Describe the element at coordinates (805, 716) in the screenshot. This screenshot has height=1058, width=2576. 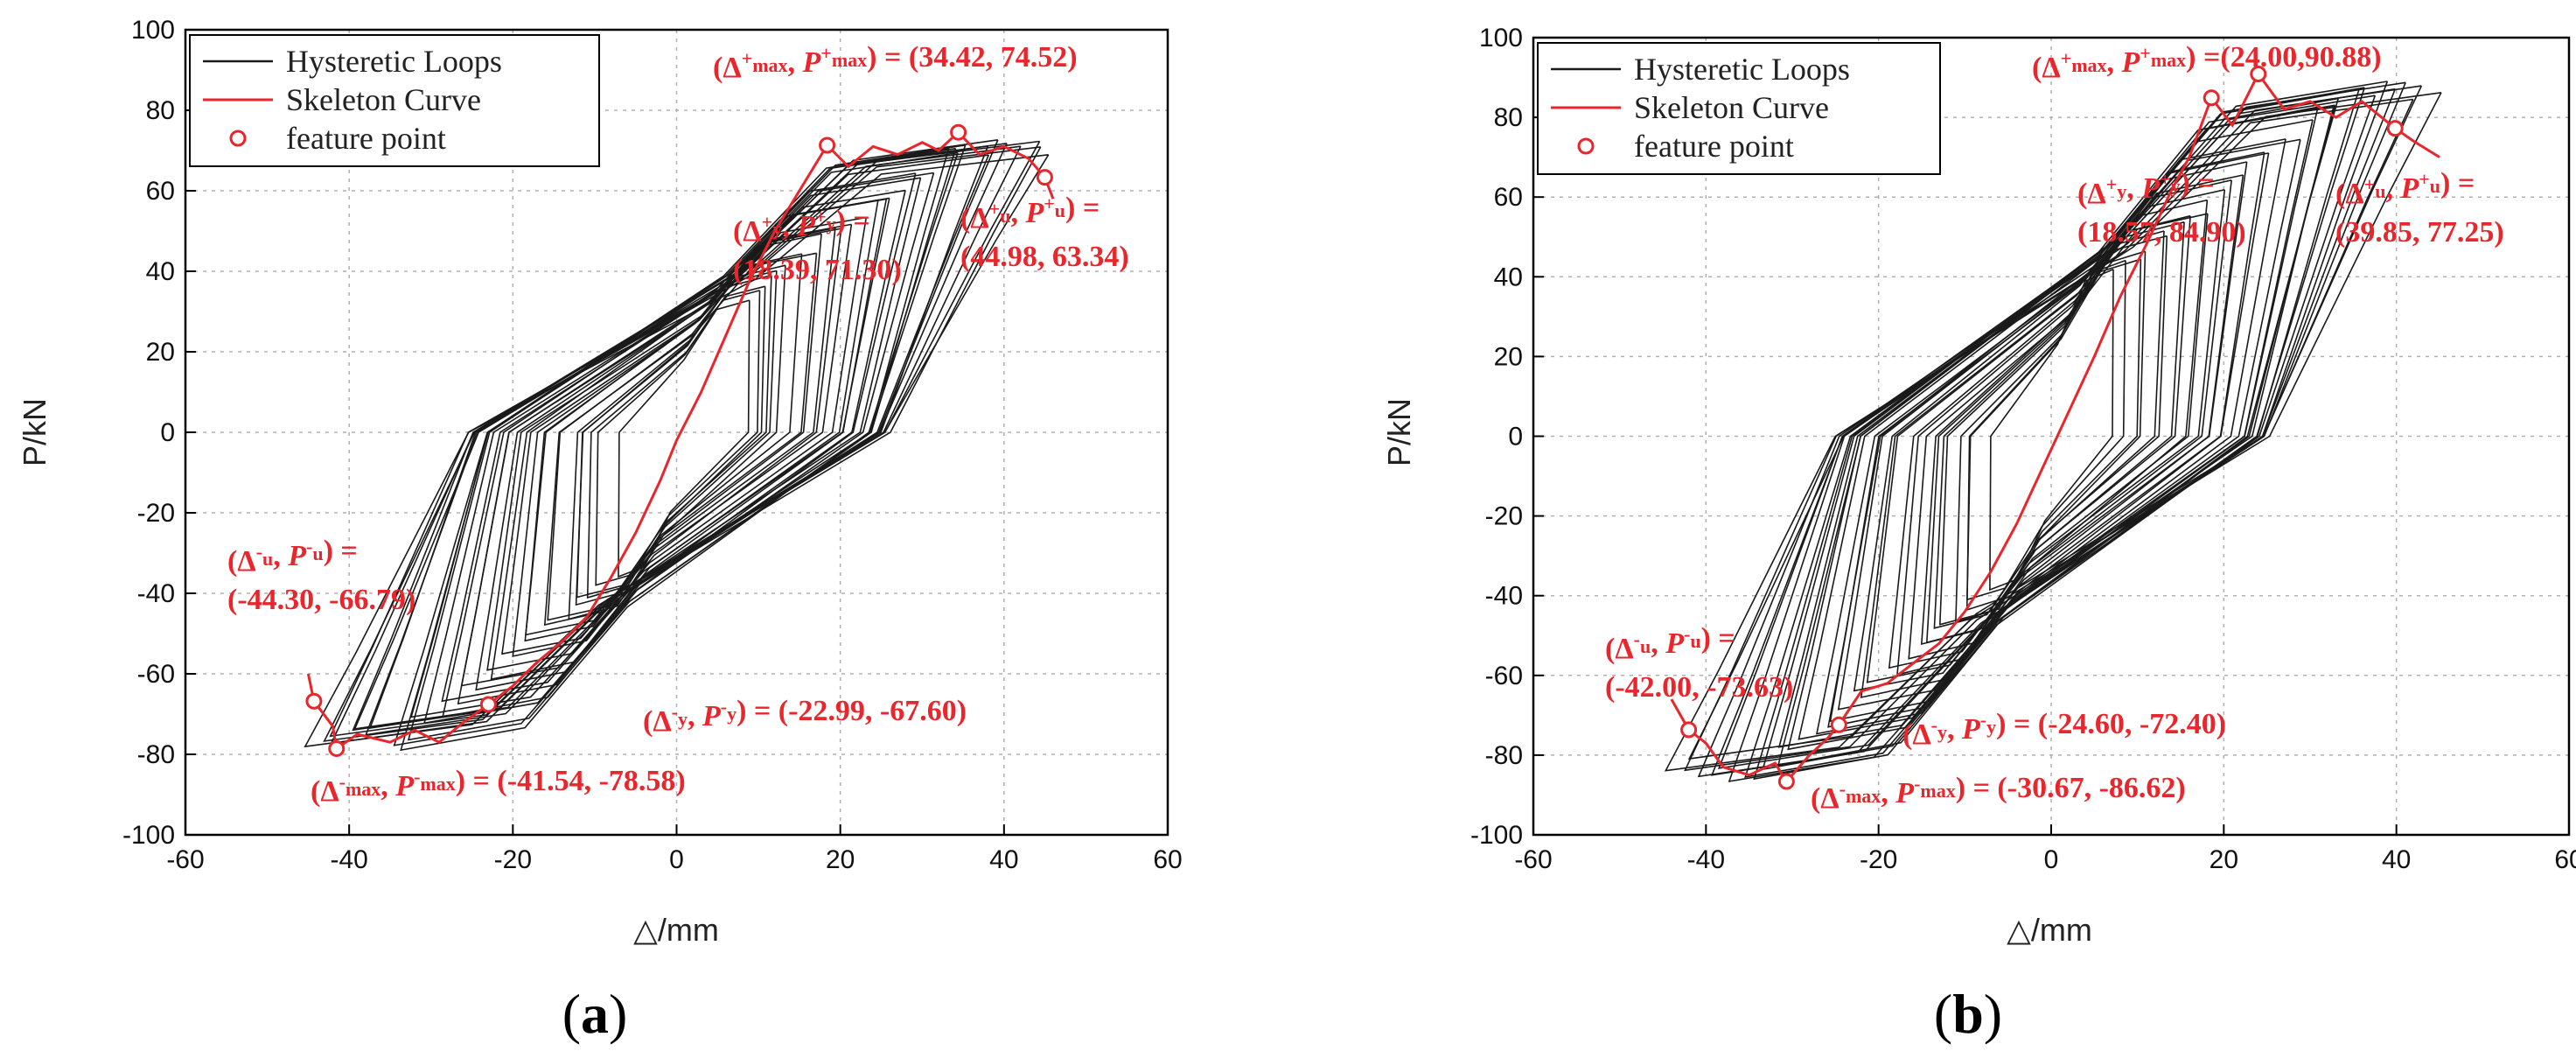
I see `annotation-y-neg: (Δ-y, P-y) = (-22.99, -67.60)` at that location.